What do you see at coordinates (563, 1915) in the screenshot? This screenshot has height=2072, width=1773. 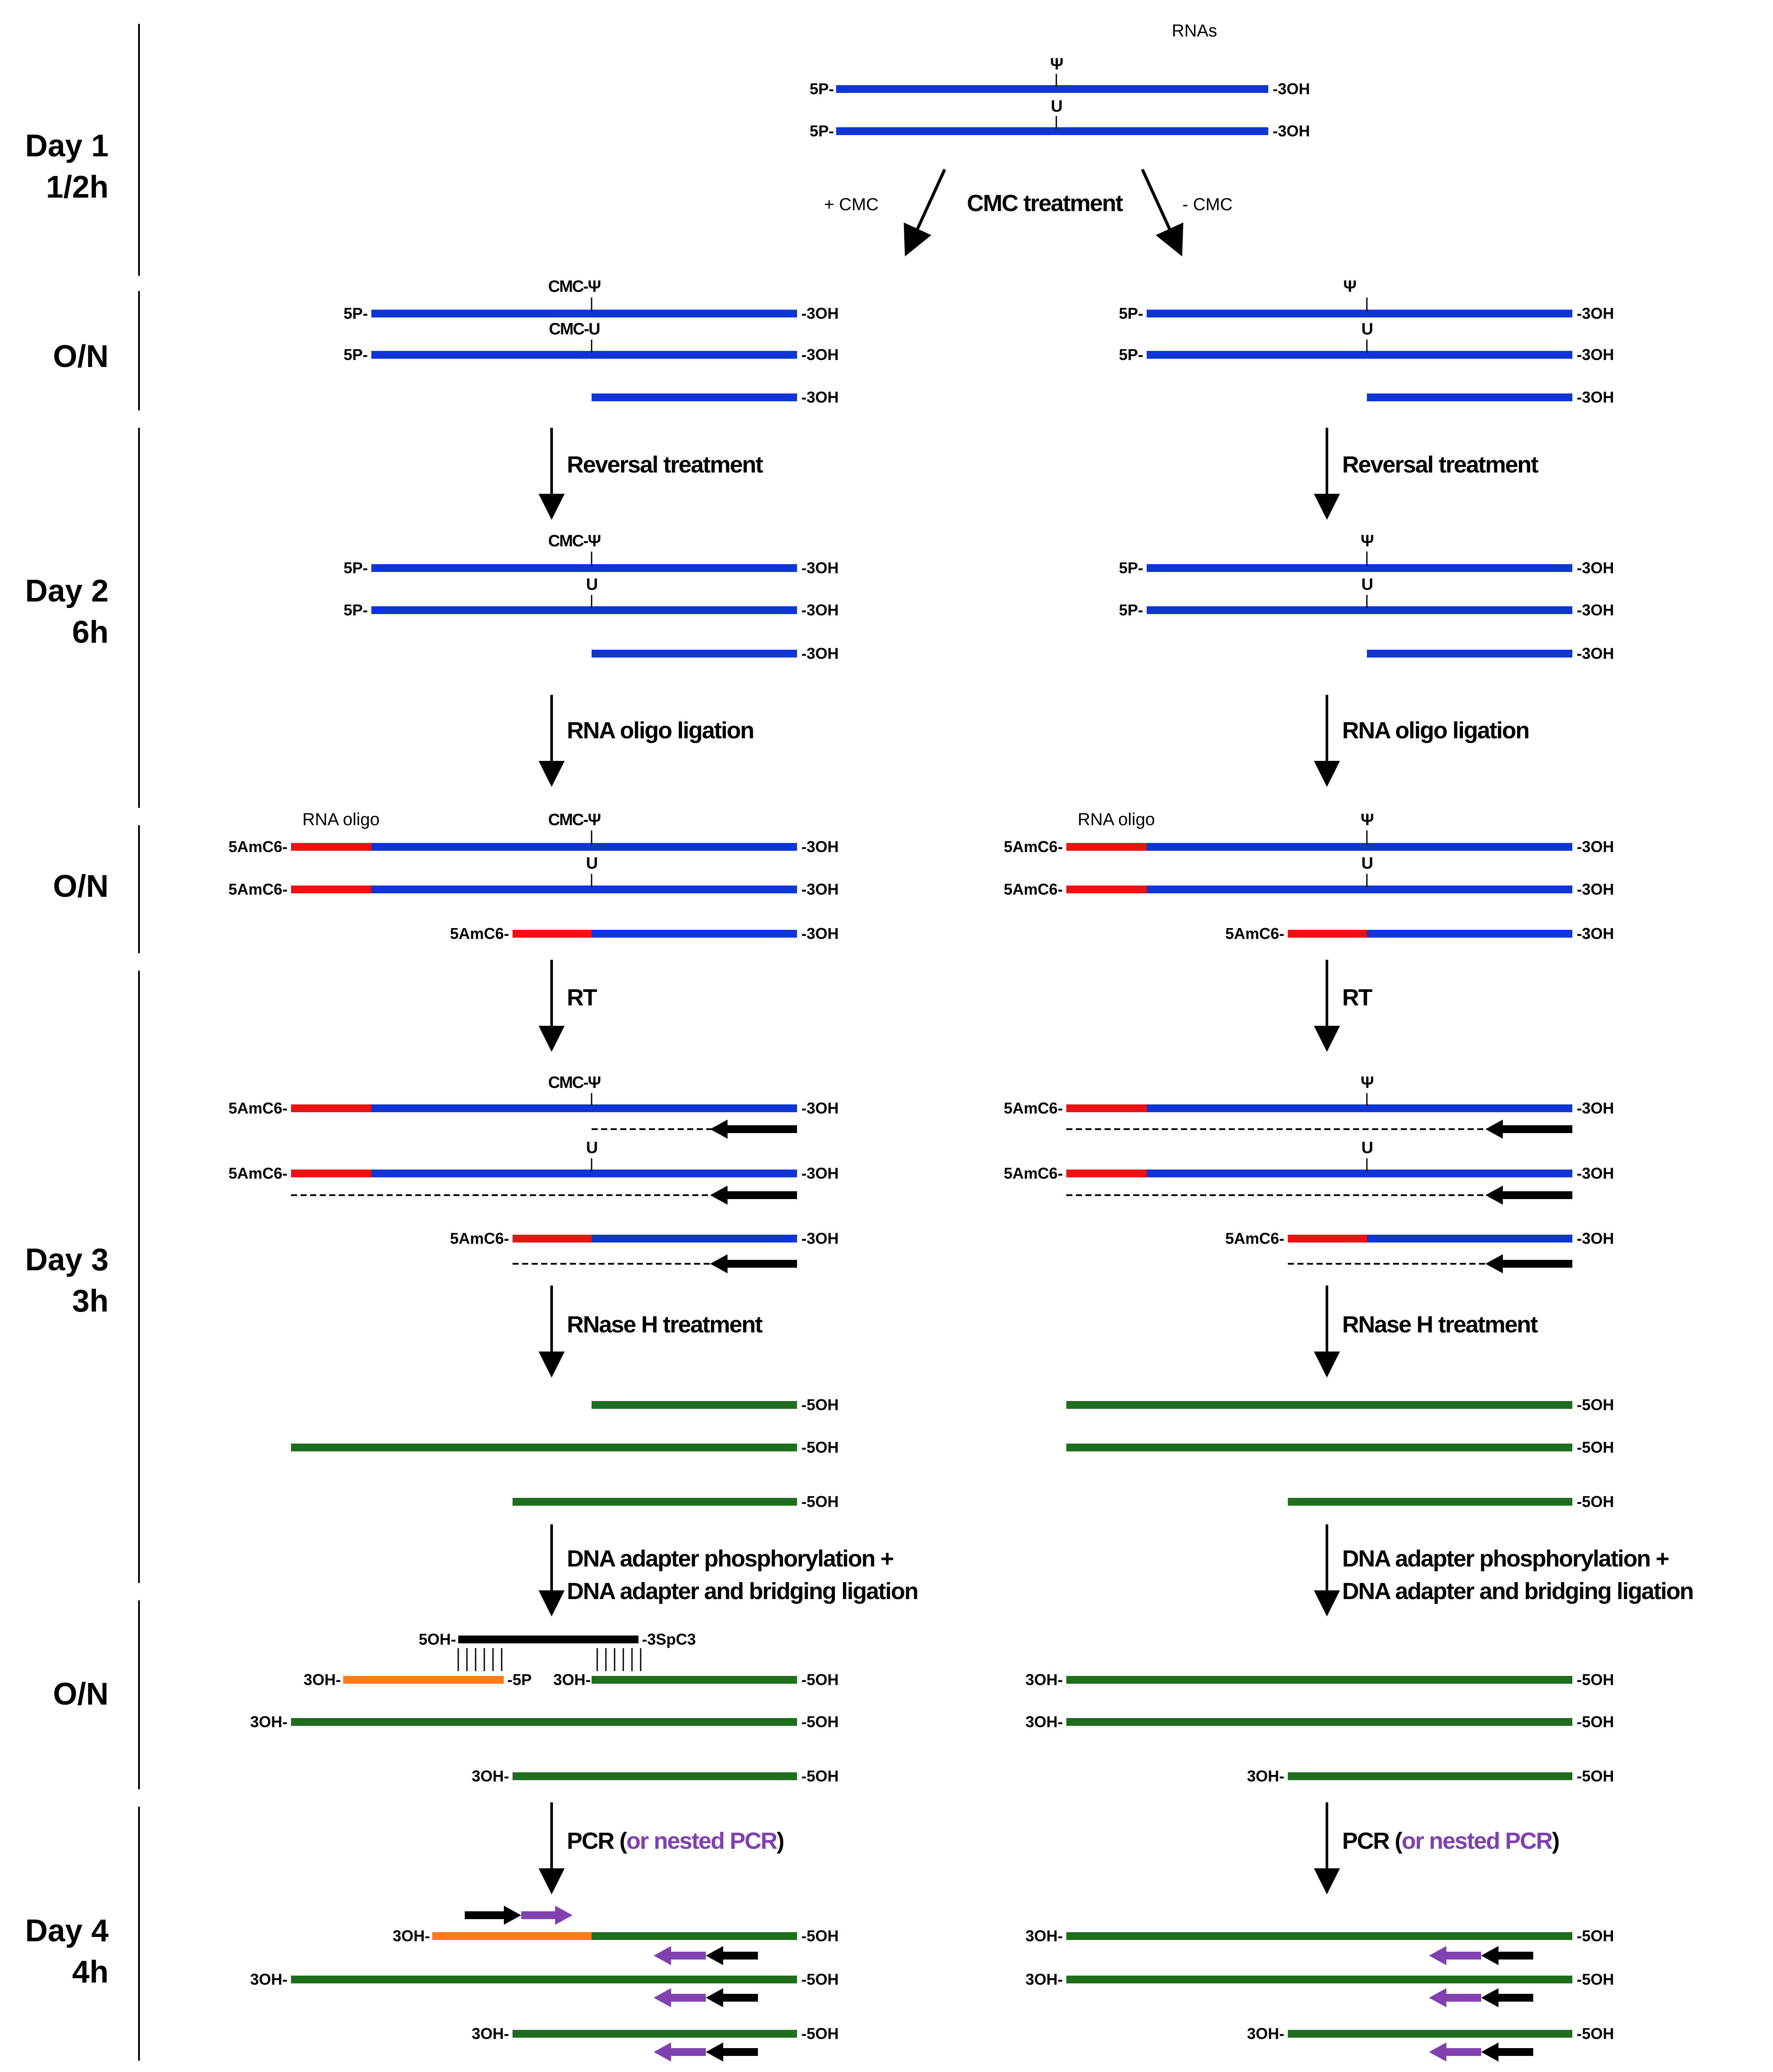 I see `nested-forward-primer-head` at bounding box center [563, 1915].